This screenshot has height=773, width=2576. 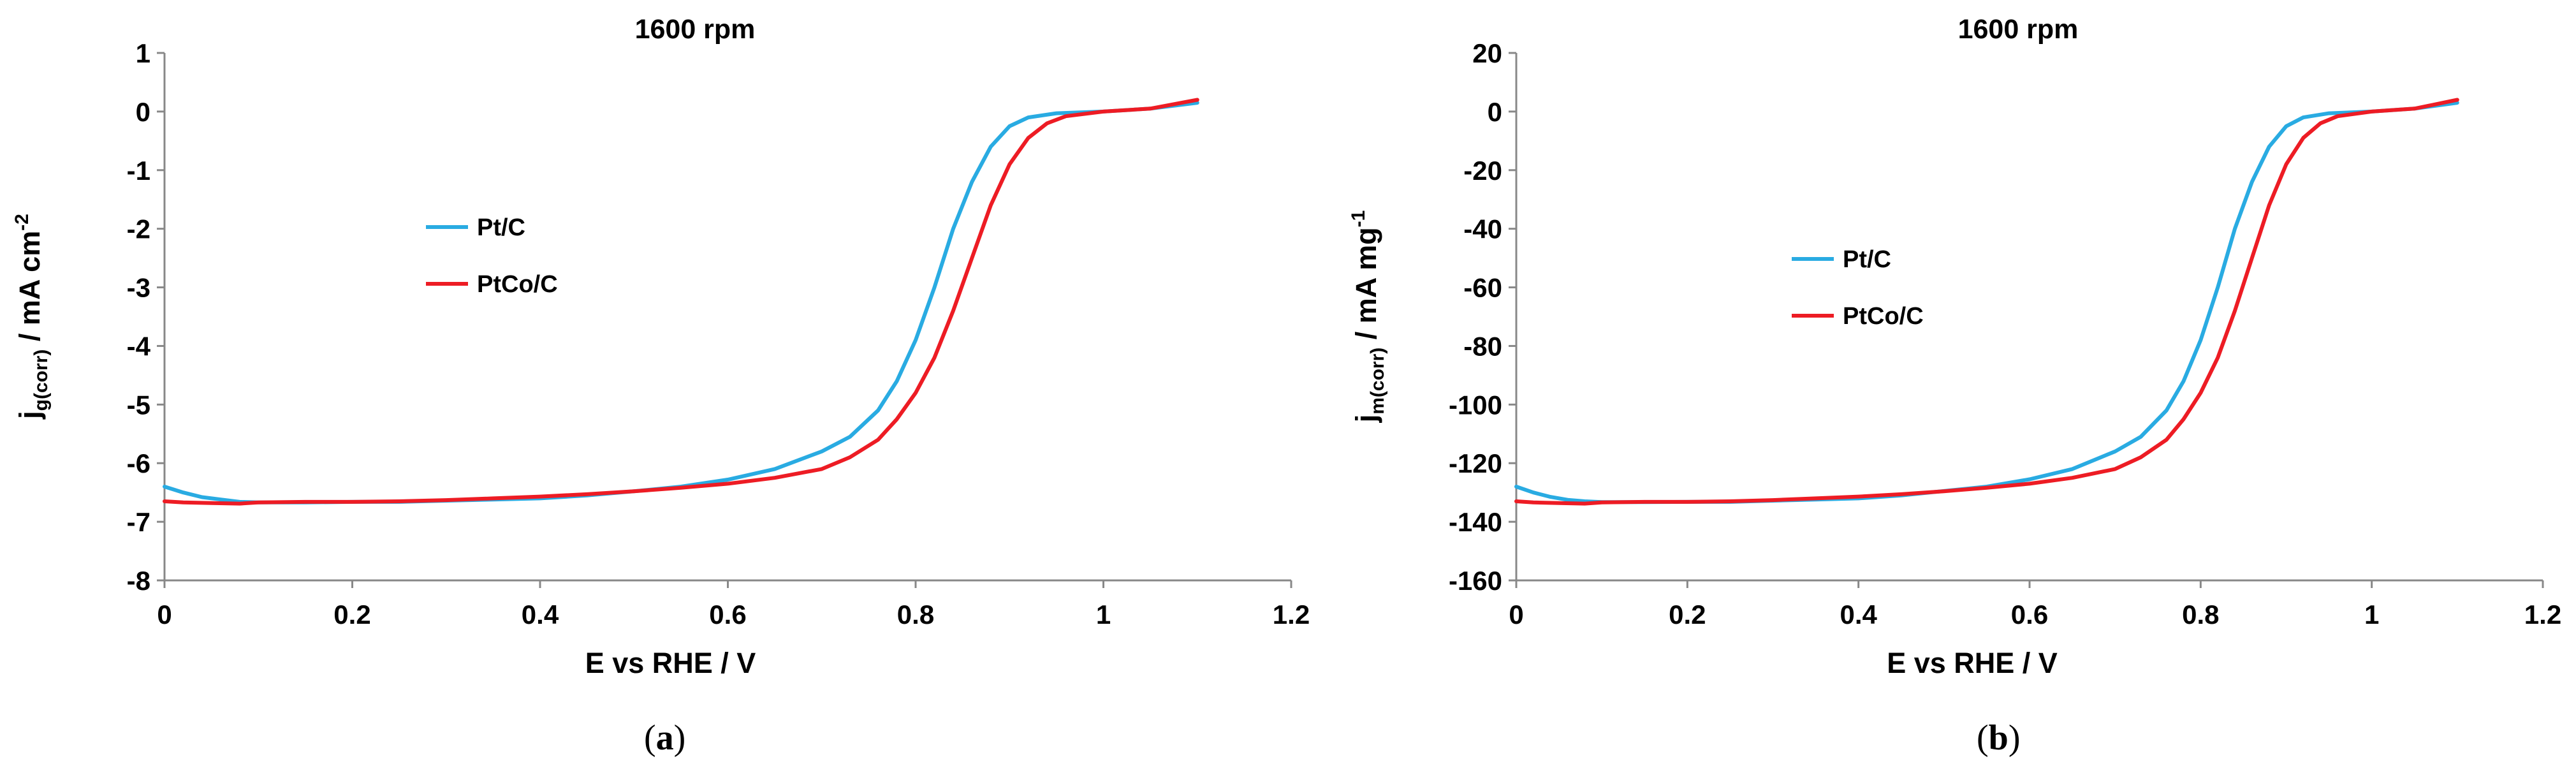 I want to click on y-tick-label: -3, so click(x=138, y=288).